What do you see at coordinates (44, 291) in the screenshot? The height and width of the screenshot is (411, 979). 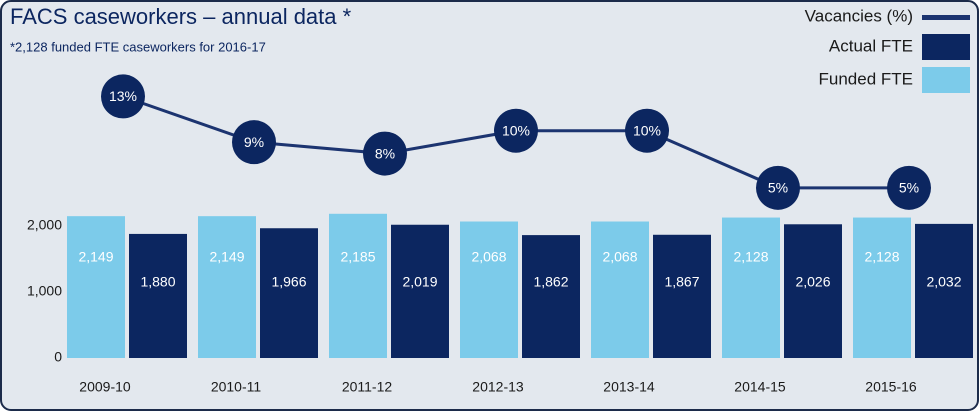 I see `y-tick-label: 1,000` at bounding box center [44, 291].